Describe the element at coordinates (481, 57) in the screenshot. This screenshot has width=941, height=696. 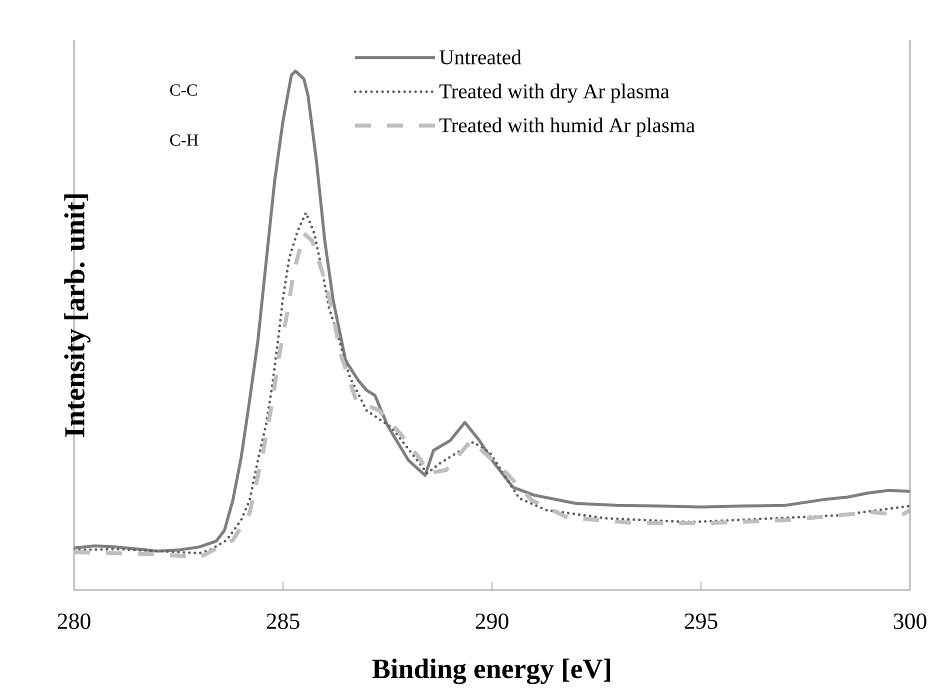
I see `legend-label: Untreated` at that location.